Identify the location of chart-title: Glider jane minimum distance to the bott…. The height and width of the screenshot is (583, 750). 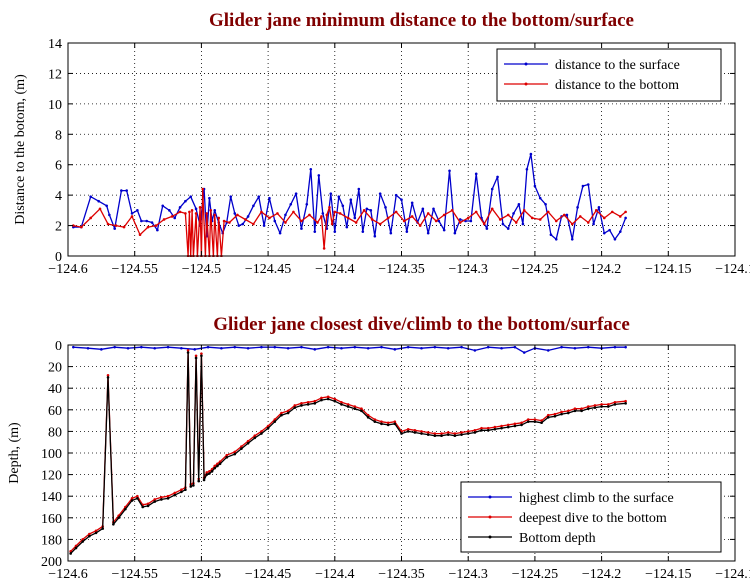
(421, 20).